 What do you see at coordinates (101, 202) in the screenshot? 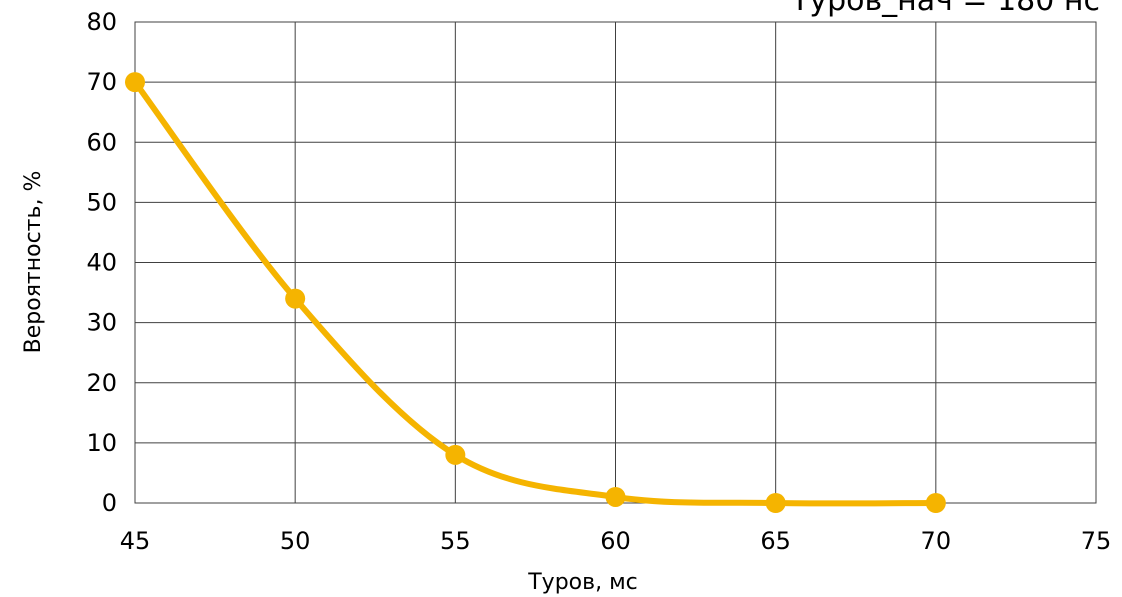
I see `y-tick-label: 50` at bounding box center [101, 202].